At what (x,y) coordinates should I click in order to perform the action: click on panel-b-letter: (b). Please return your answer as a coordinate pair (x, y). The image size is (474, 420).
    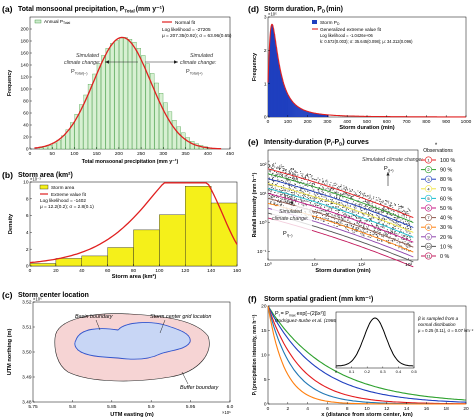
    Looking at the image, I should click on (7, 175).